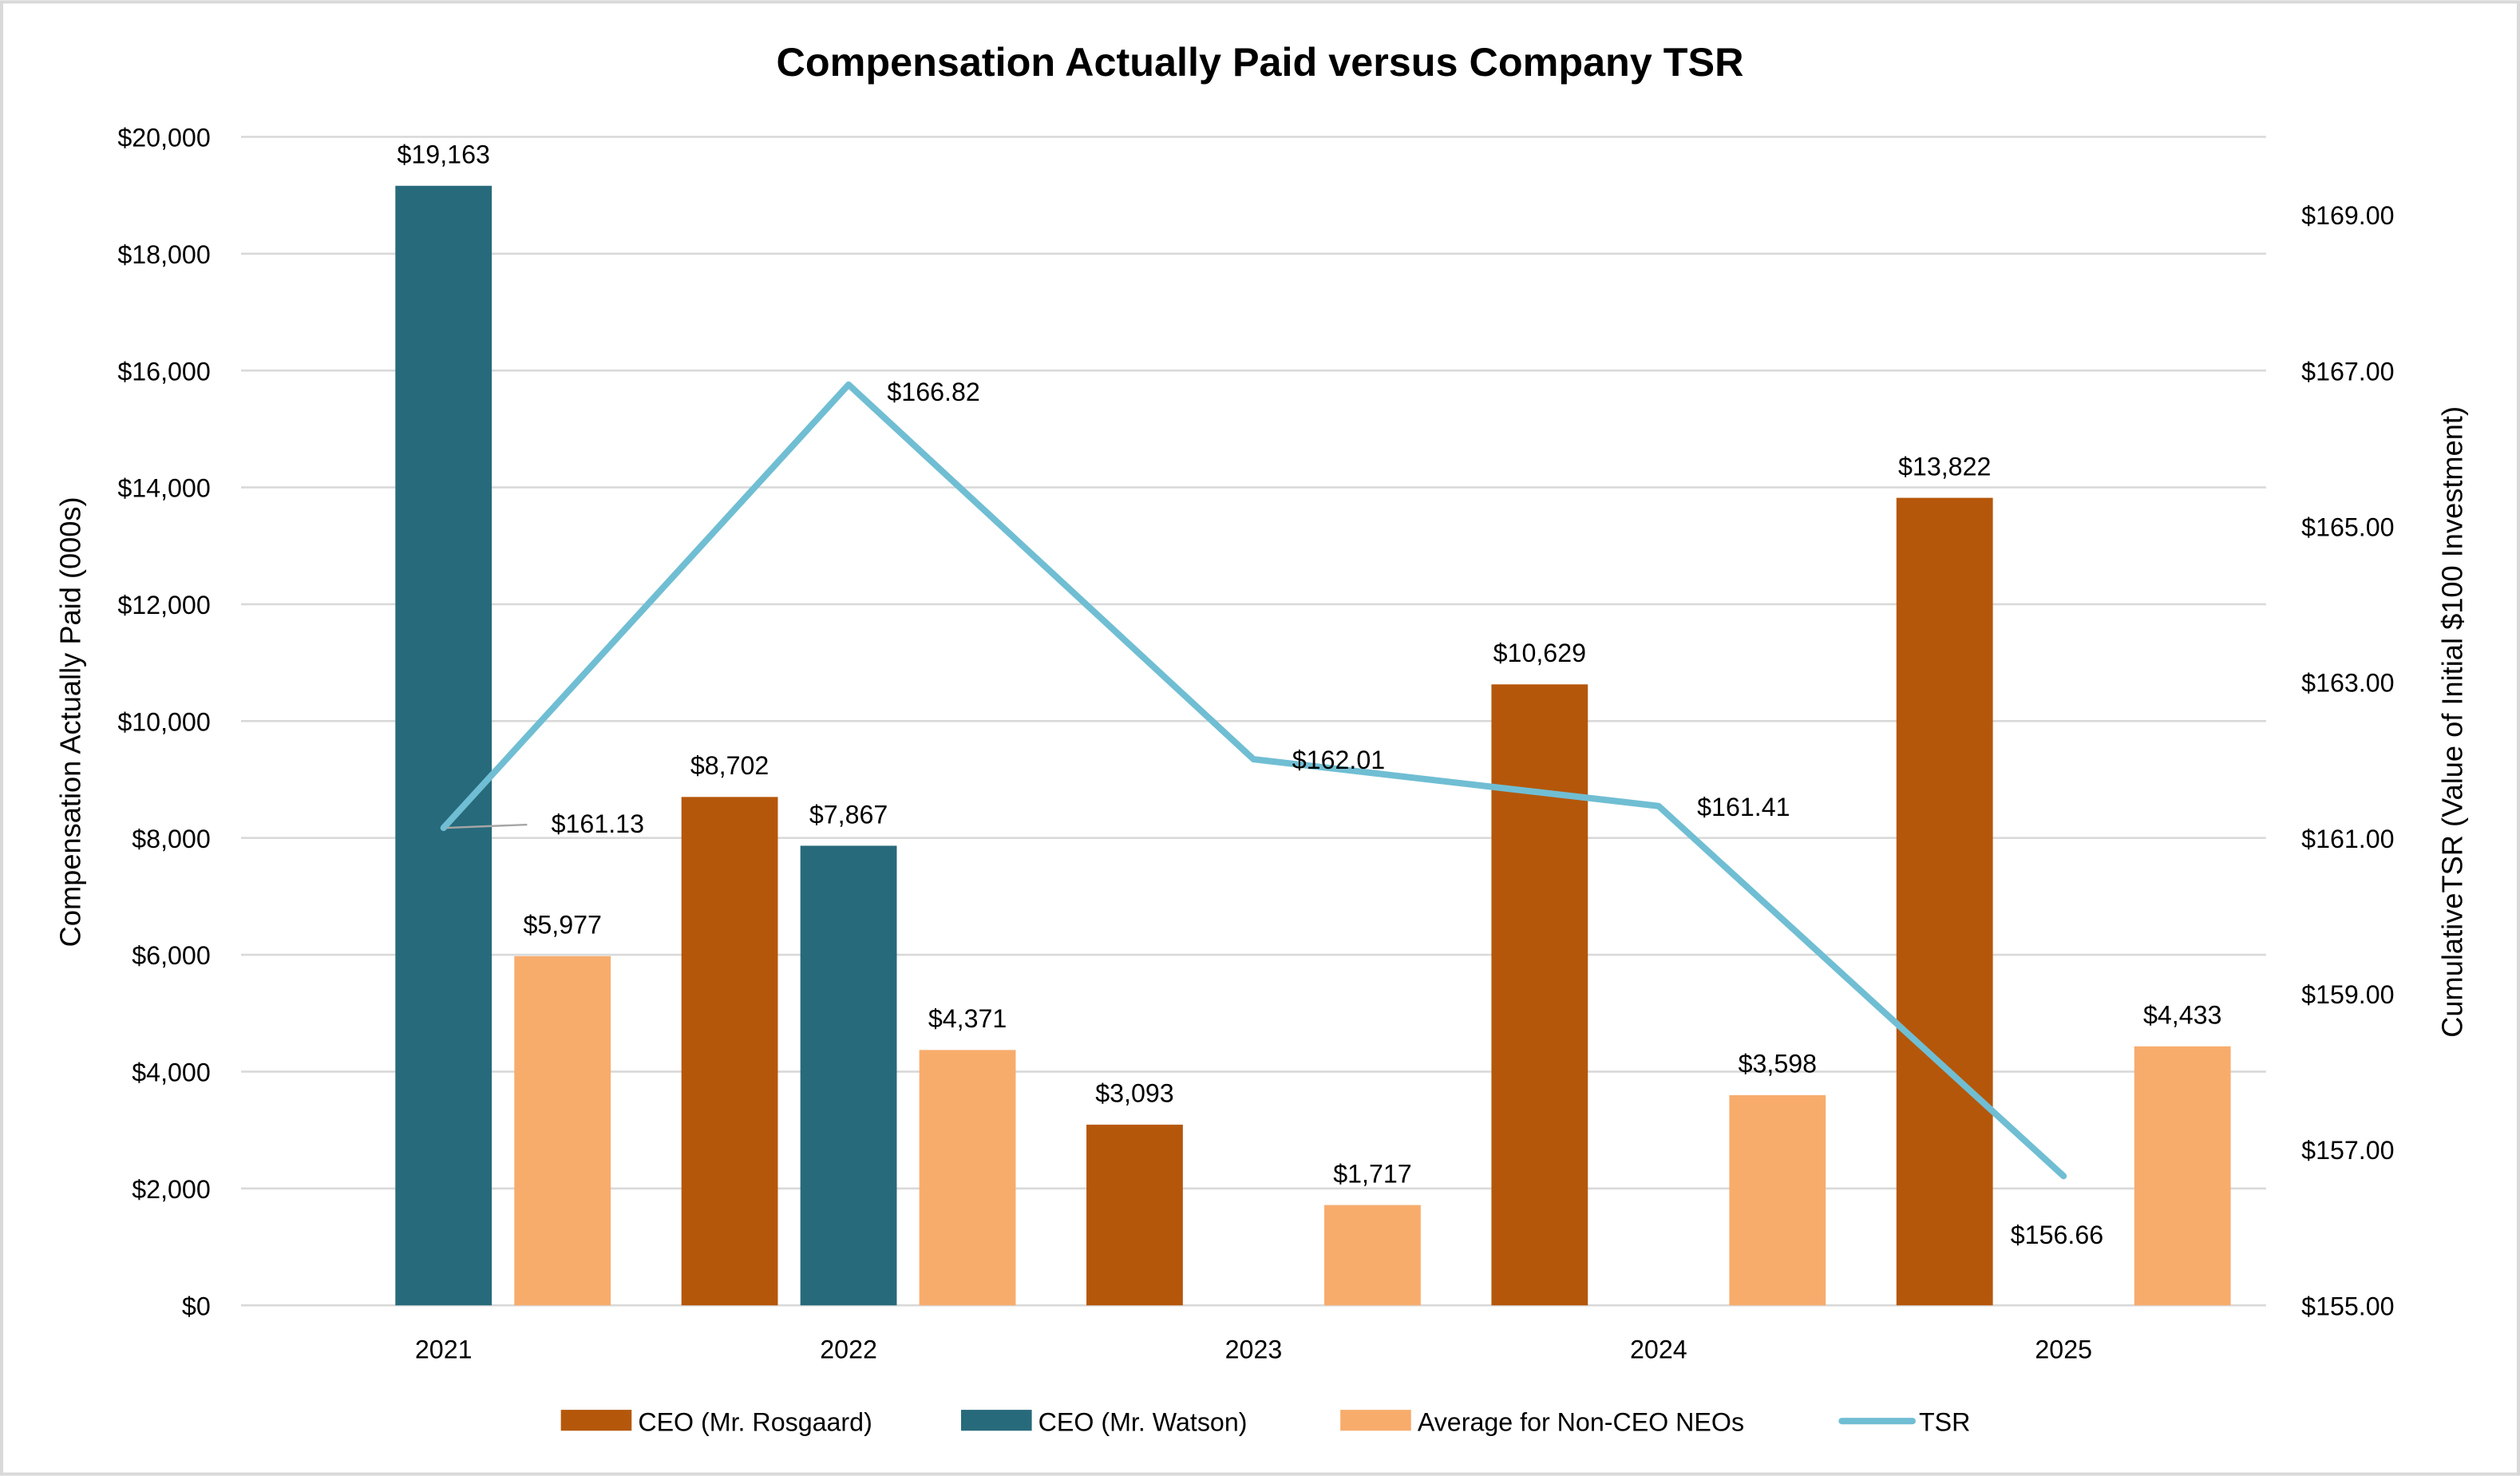 This screenshot has width=2520, height=1476. What do you see at coordinates (1658, 1350) in the screenshot?
I see `x-tick-label: 2024` at bounding box center [1658, 1350].